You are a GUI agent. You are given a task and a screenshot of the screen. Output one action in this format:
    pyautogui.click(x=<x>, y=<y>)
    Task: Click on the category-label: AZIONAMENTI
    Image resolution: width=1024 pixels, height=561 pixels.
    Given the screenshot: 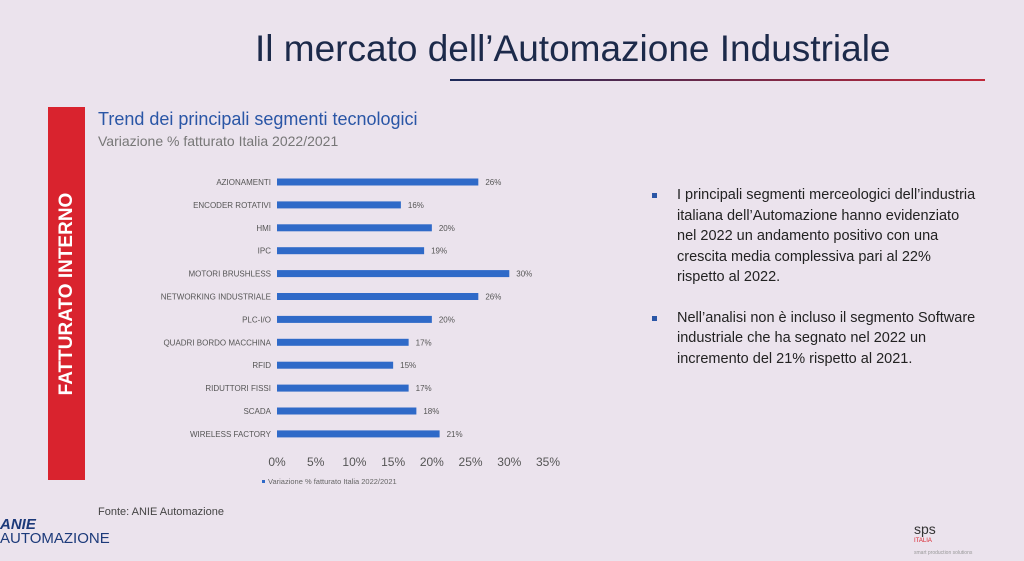 What is the action you would take?
    pyautogui.click(x=243, y=182)
    